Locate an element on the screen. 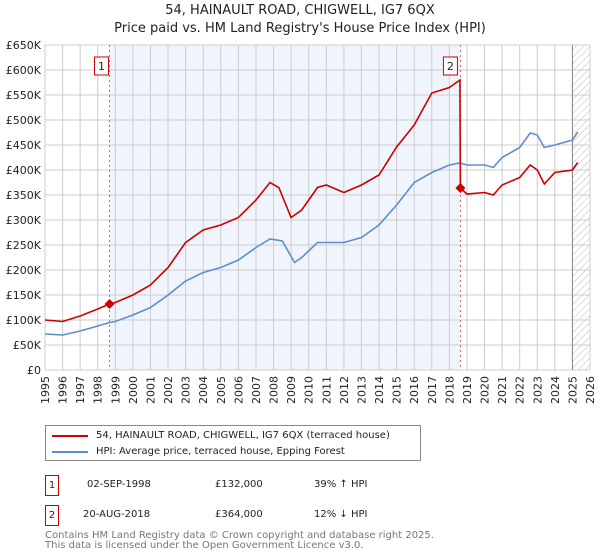 The width and height of the screenshot is (600, 560). chart-title: 54, HAINAULT ROAD, CHIGWELL, IG7 6QX is located at coordinates (300, 10).